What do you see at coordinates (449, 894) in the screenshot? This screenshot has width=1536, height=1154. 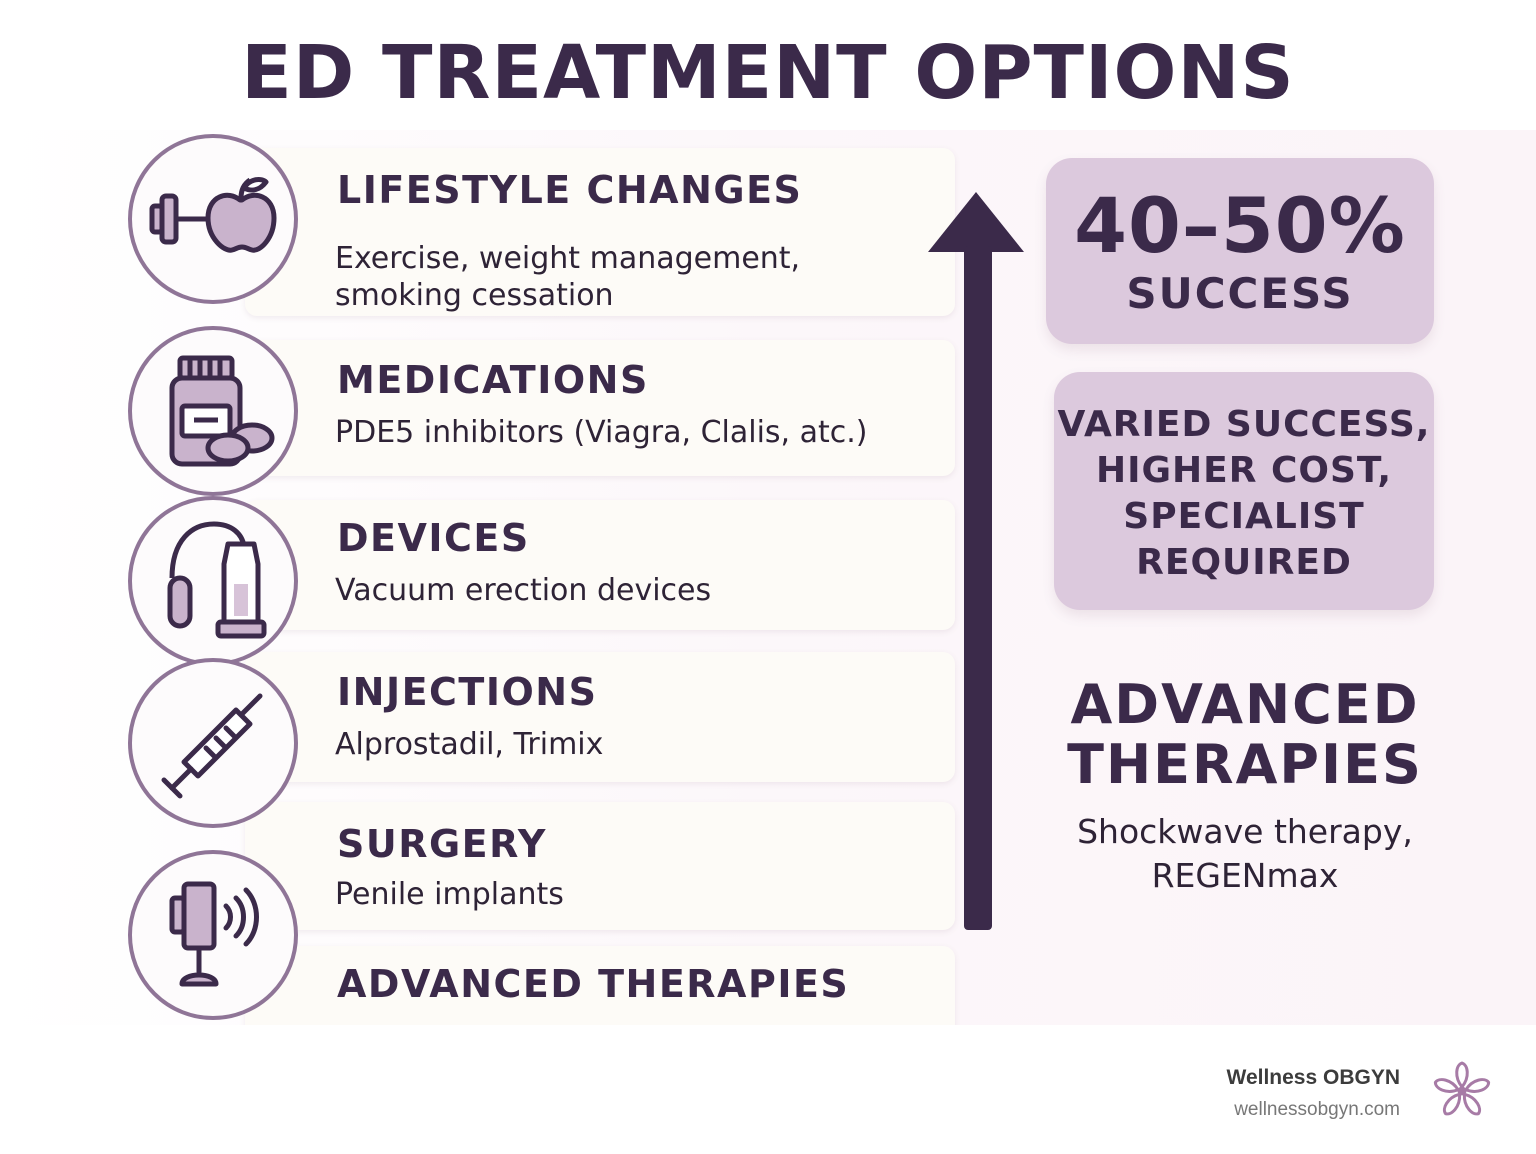 I see `treatment-desc-line: Penile implants` at bounding box center [449, 894].